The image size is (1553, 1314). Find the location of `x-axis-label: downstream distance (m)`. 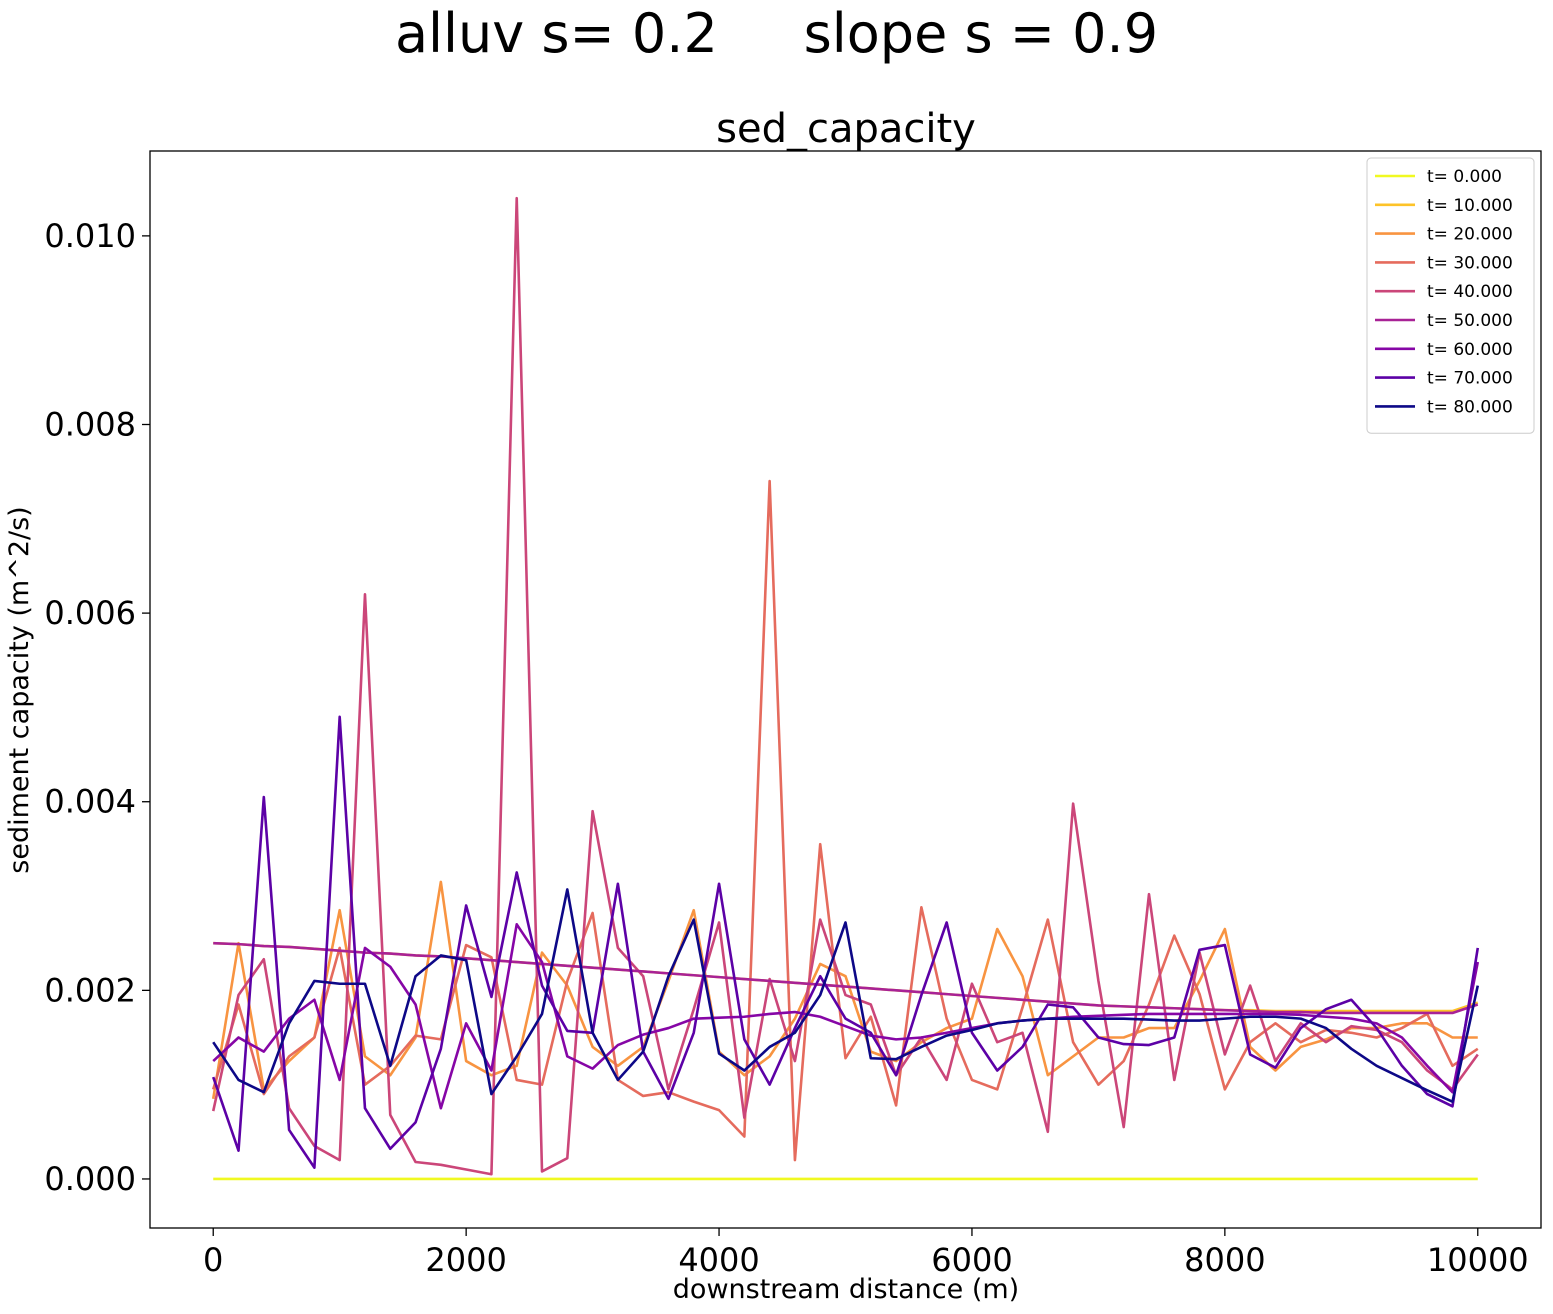

x-axis-label: downstream distance (m) is located at coordinates (846, 1289).